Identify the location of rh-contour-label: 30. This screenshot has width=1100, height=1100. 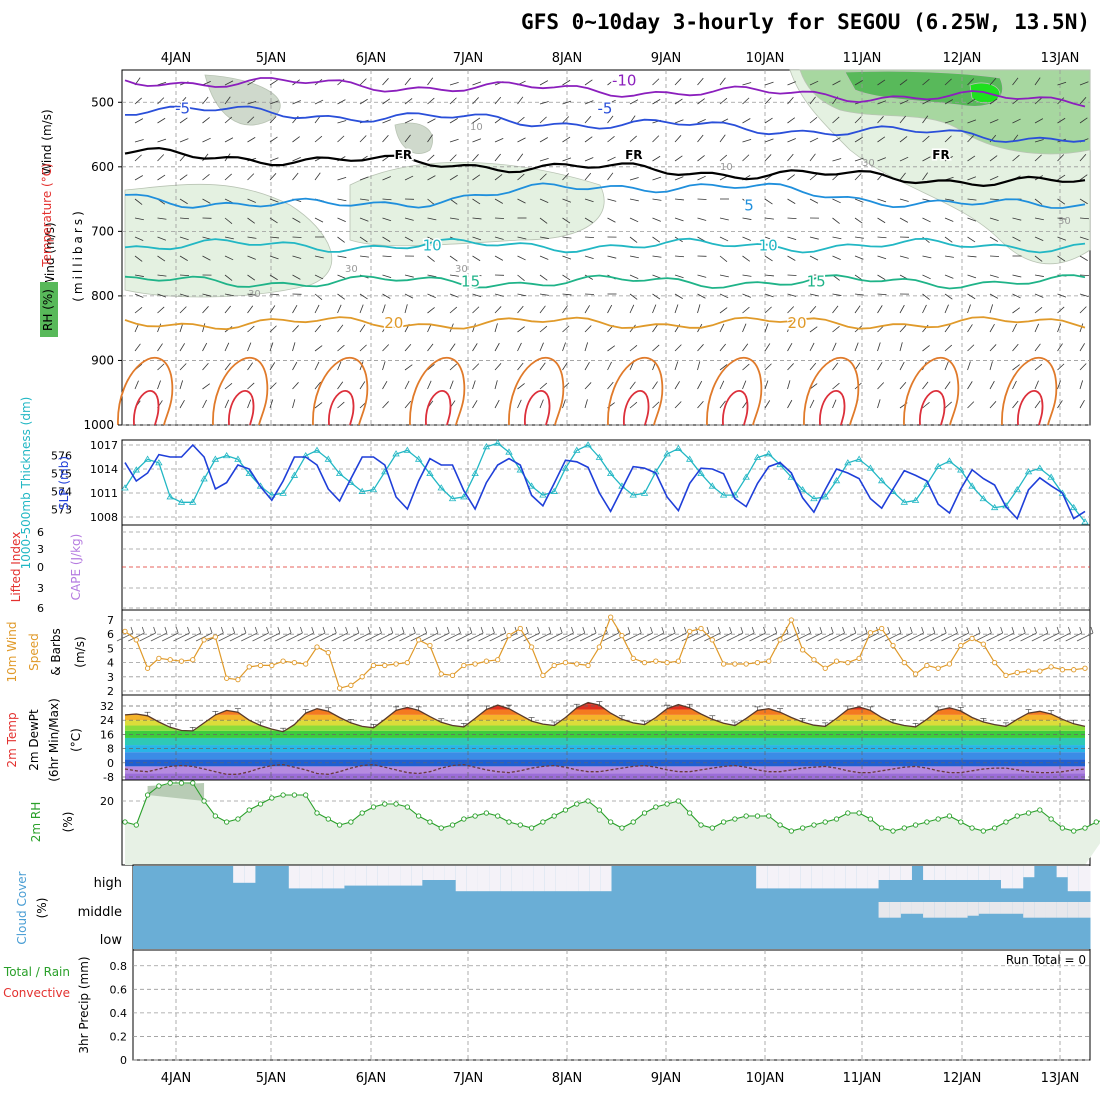
(351, 269).